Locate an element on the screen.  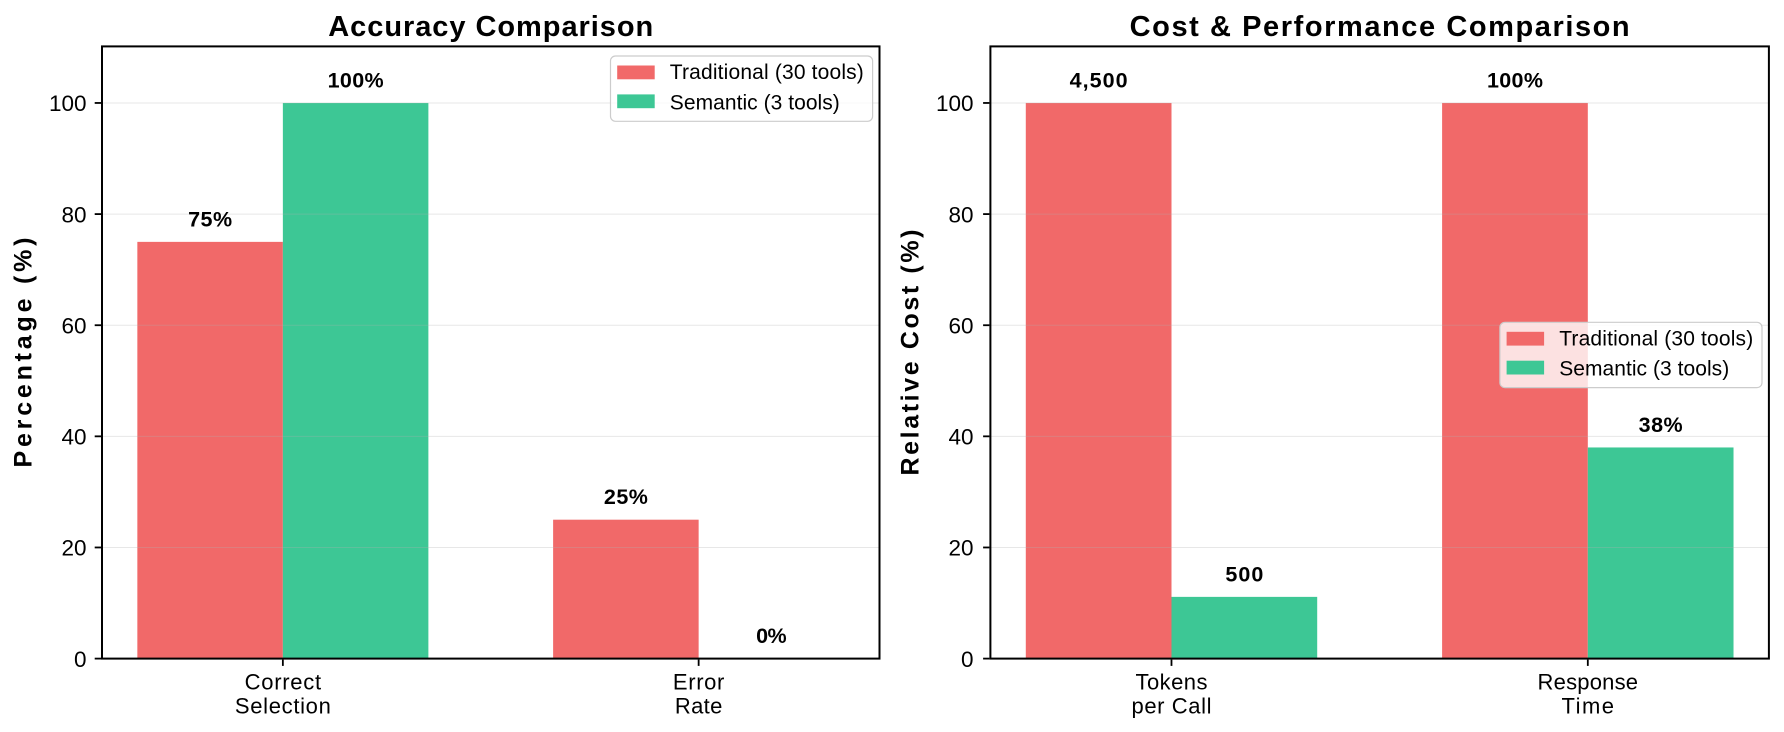
svg-text: 38% is located at coordinates (1661, 425).